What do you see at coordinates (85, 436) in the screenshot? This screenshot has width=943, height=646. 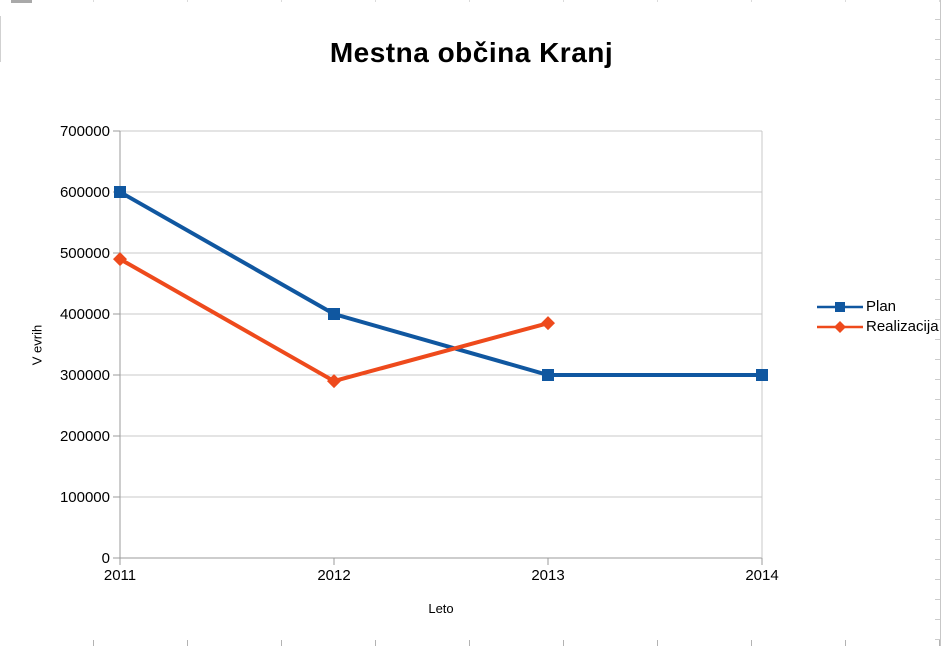 I see `y-tick-label: 200000` at bounding box center [85, 436].